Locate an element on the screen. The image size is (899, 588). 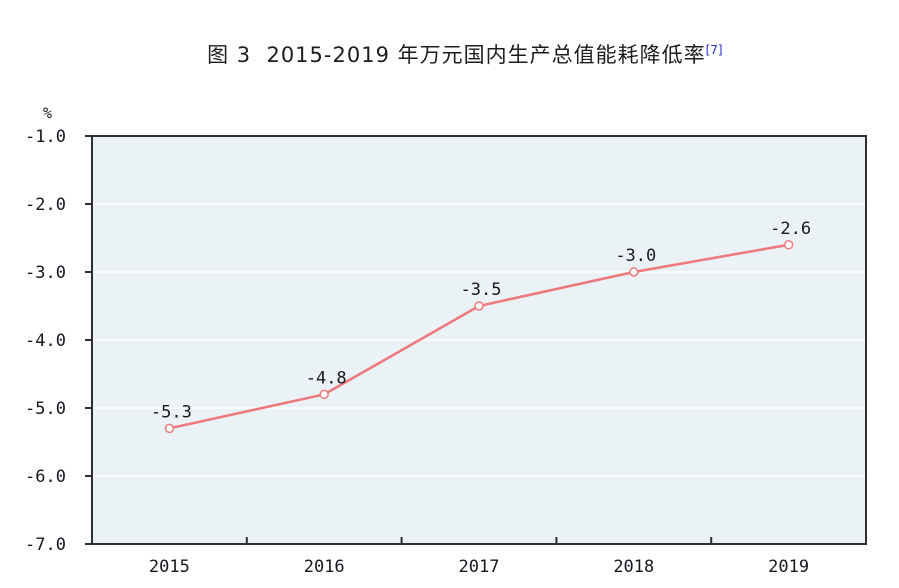
y-axis-tick-label: -3.0 is located at coordinates (45, 273).